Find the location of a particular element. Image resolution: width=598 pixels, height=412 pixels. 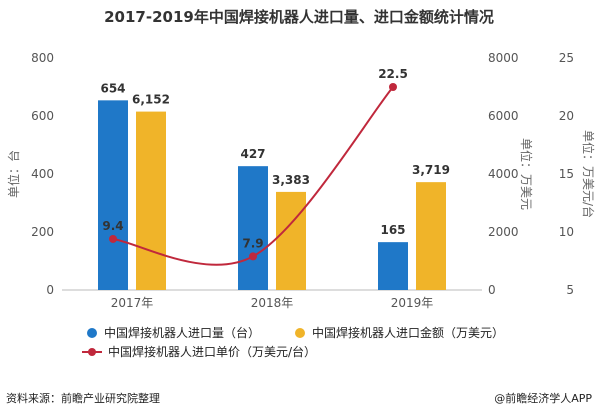

x-tick-label: 2018年 is located at coordinates (272, 303).